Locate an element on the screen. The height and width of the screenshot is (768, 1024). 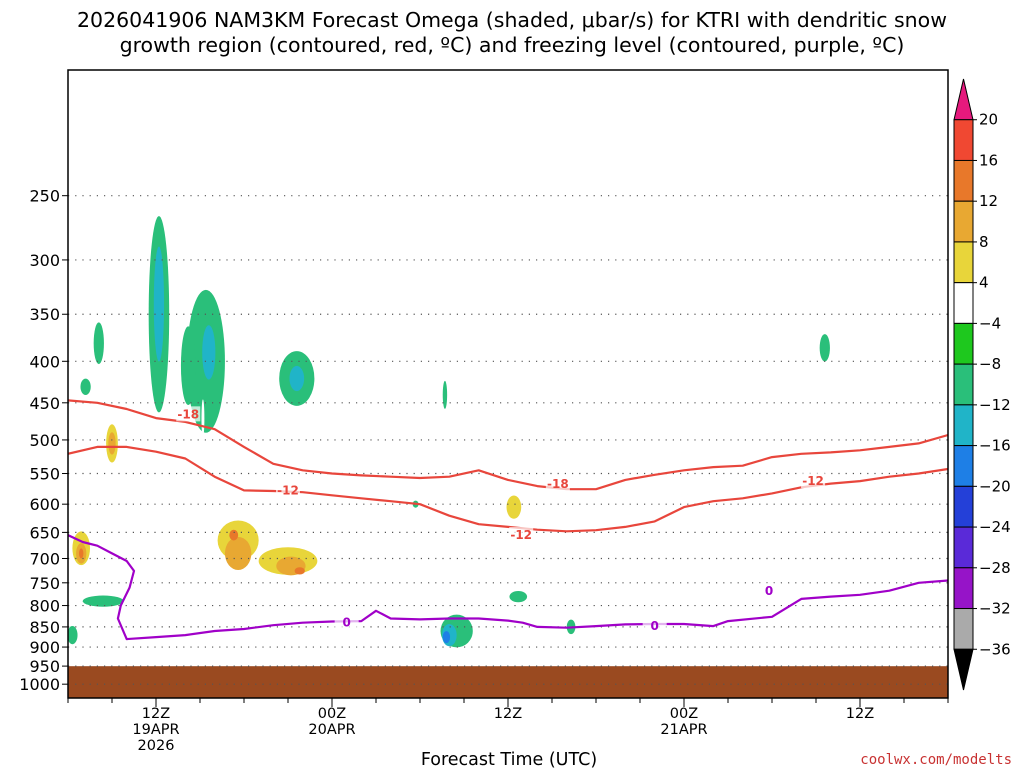
y-tick-label-650: 650 is located at coordinates (44, 532).